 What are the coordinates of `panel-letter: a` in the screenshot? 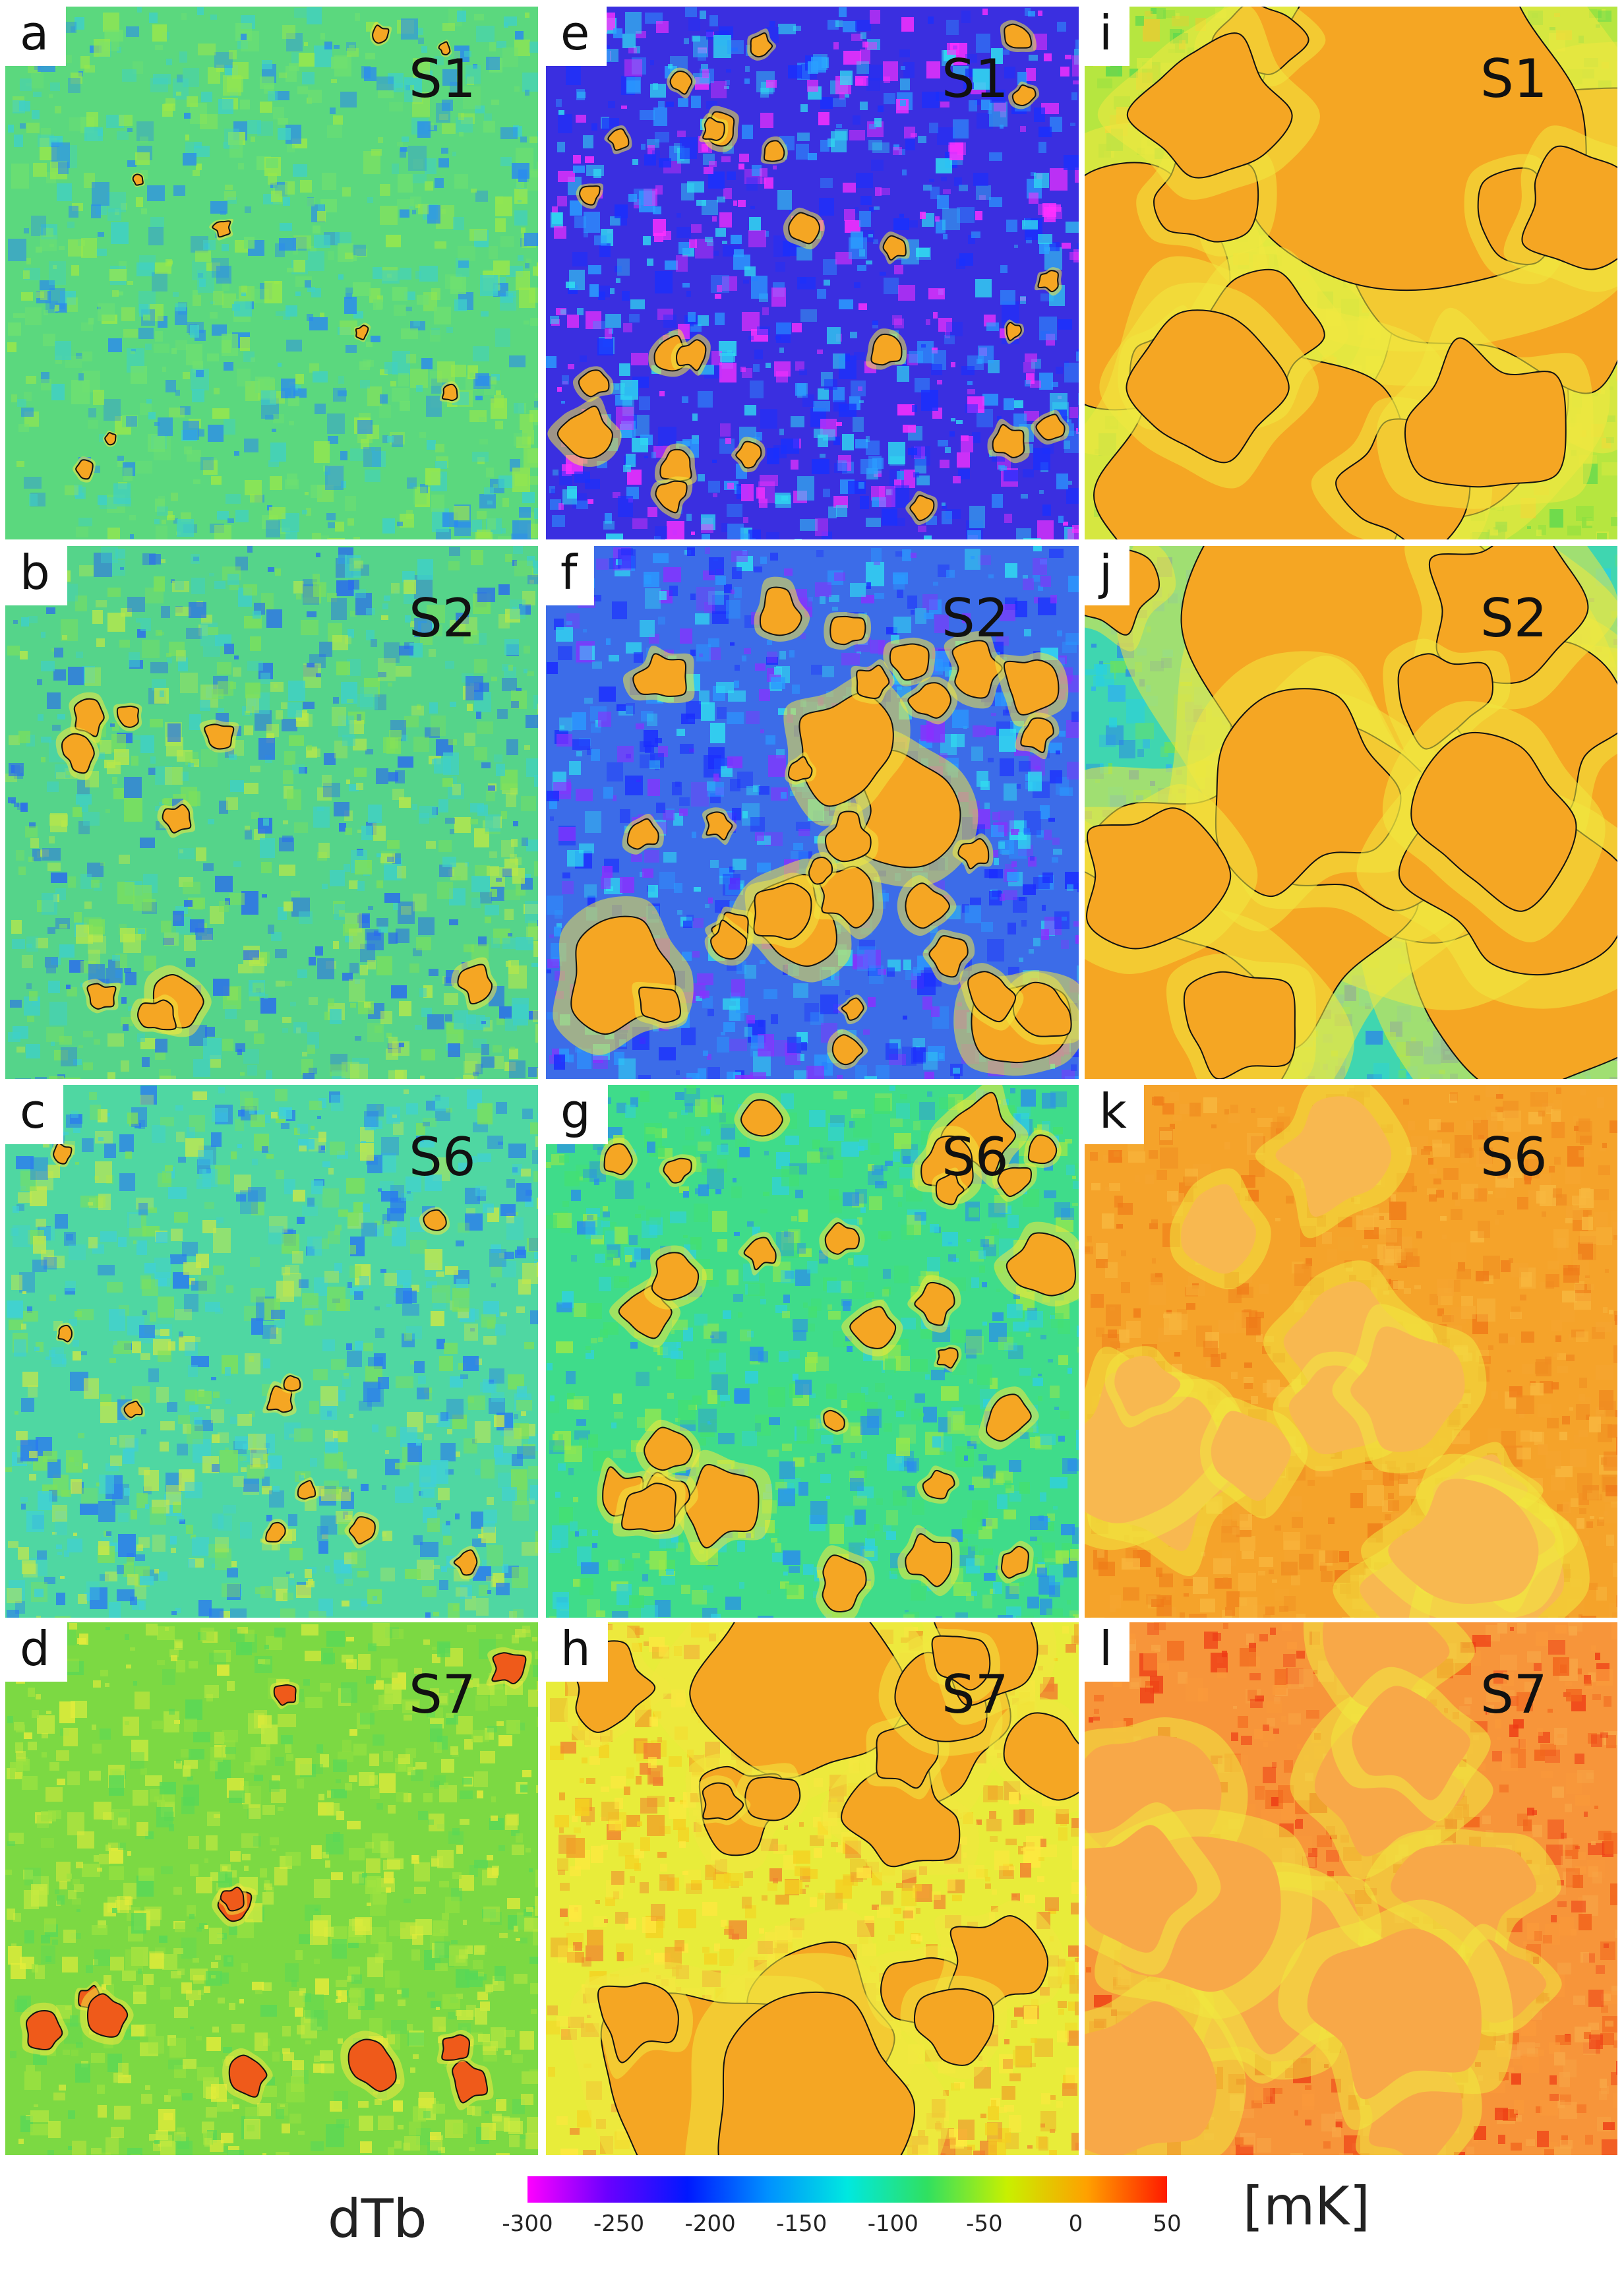 It's located at (36, 36).